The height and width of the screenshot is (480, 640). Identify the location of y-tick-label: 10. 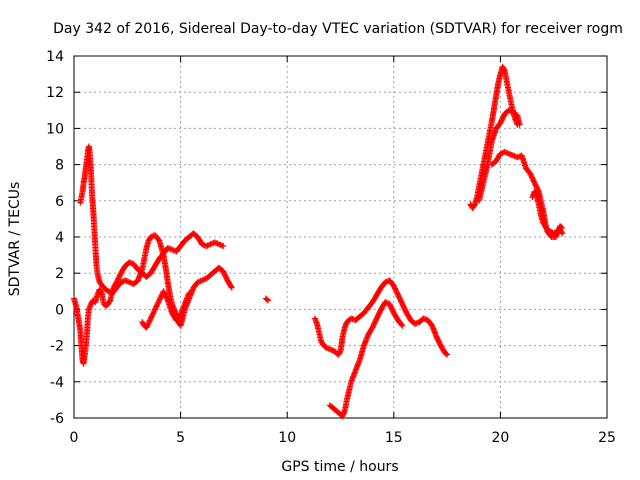
(55, 129).